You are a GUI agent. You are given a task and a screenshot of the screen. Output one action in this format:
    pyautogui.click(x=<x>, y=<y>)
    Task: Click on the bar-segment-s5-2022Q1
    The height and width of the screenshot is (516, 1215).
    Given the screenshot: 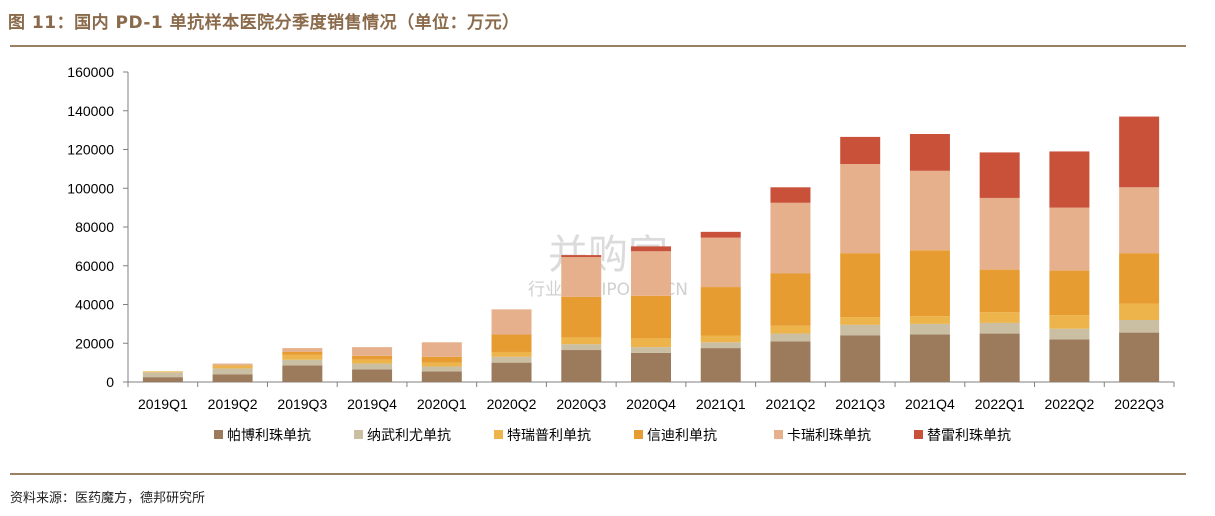 What is the action you would take?
    pyautogui.click(x=999, y=175)
    